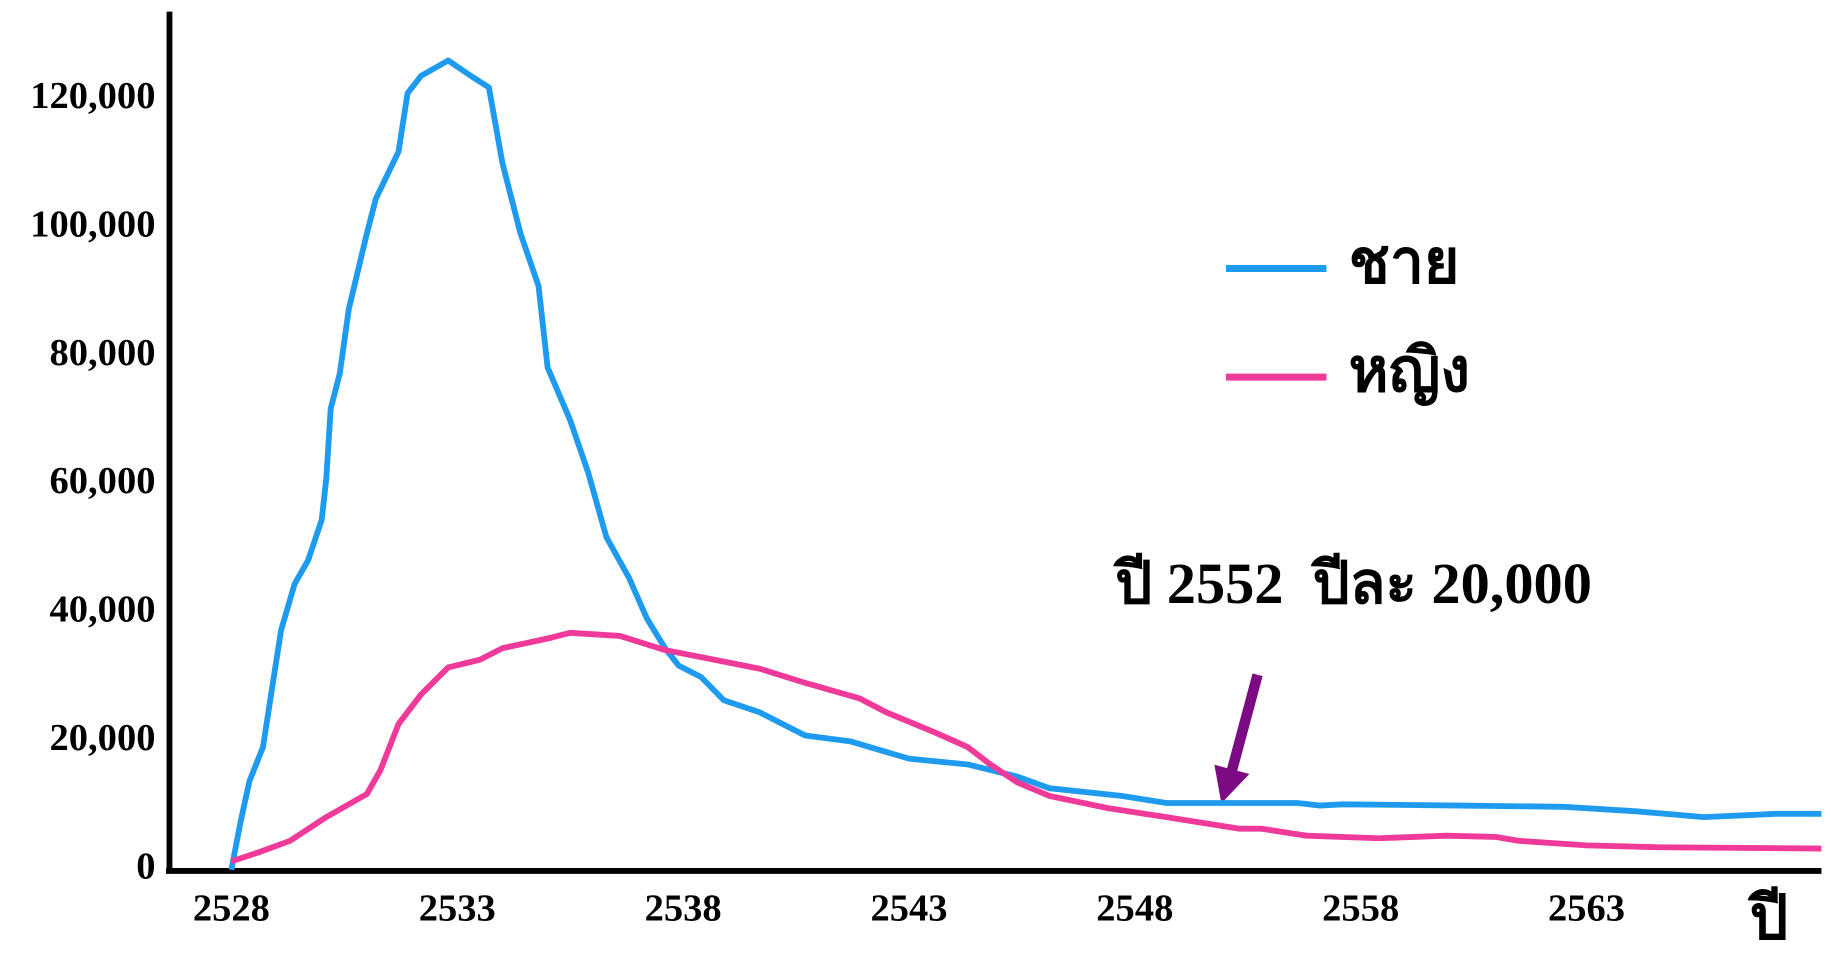  I want to click on x-tick-label: 2563, so click(1586, 909).